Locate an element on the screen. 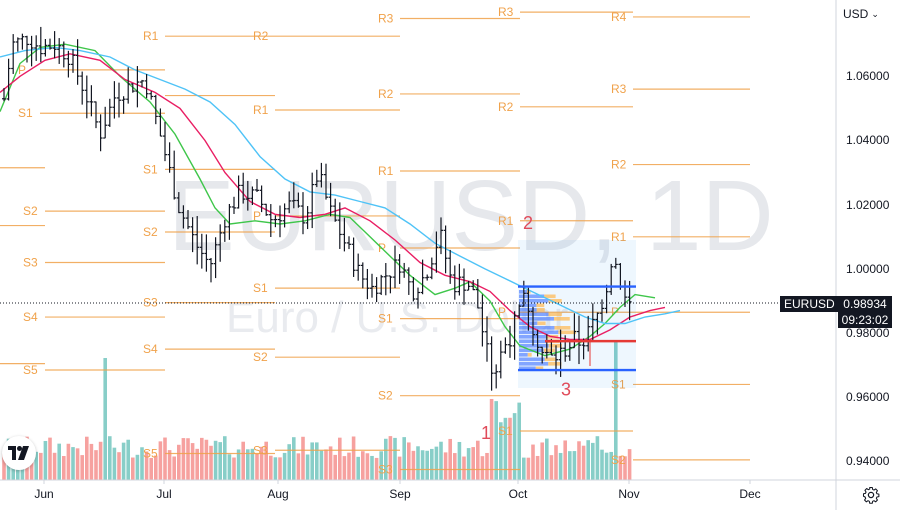 The image size is (900, 510). pivot-level-label: R1 is located at coordinates (151, 36).